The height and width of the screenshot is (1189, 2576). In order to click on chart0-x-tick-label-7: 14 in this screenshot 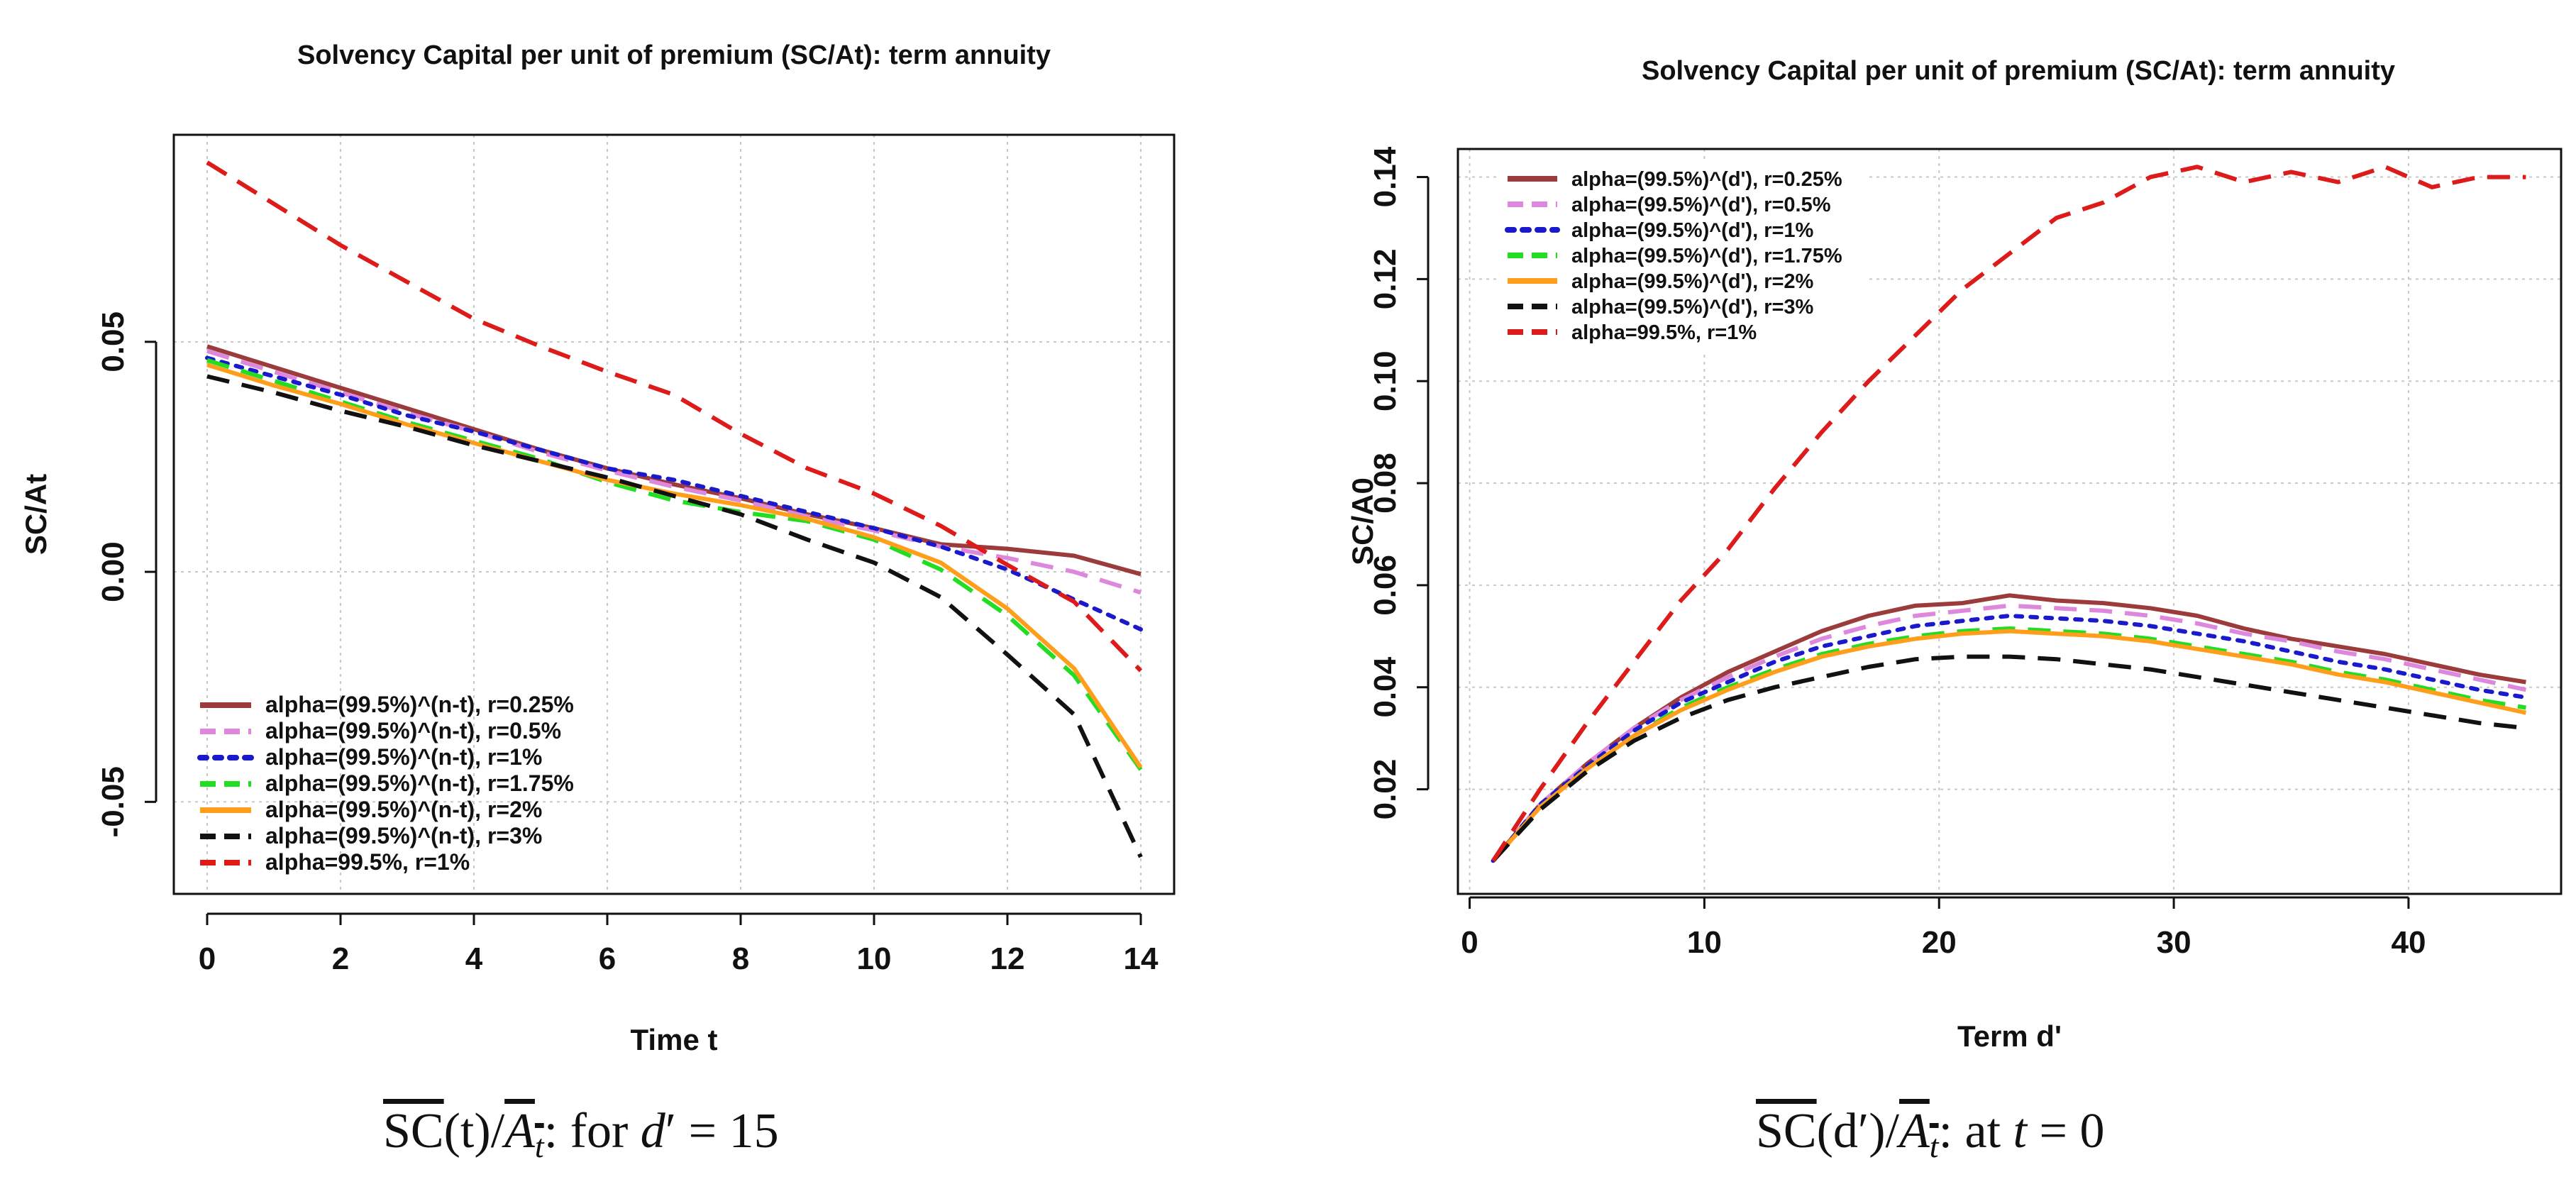, I will do `click(1141, 959)`.